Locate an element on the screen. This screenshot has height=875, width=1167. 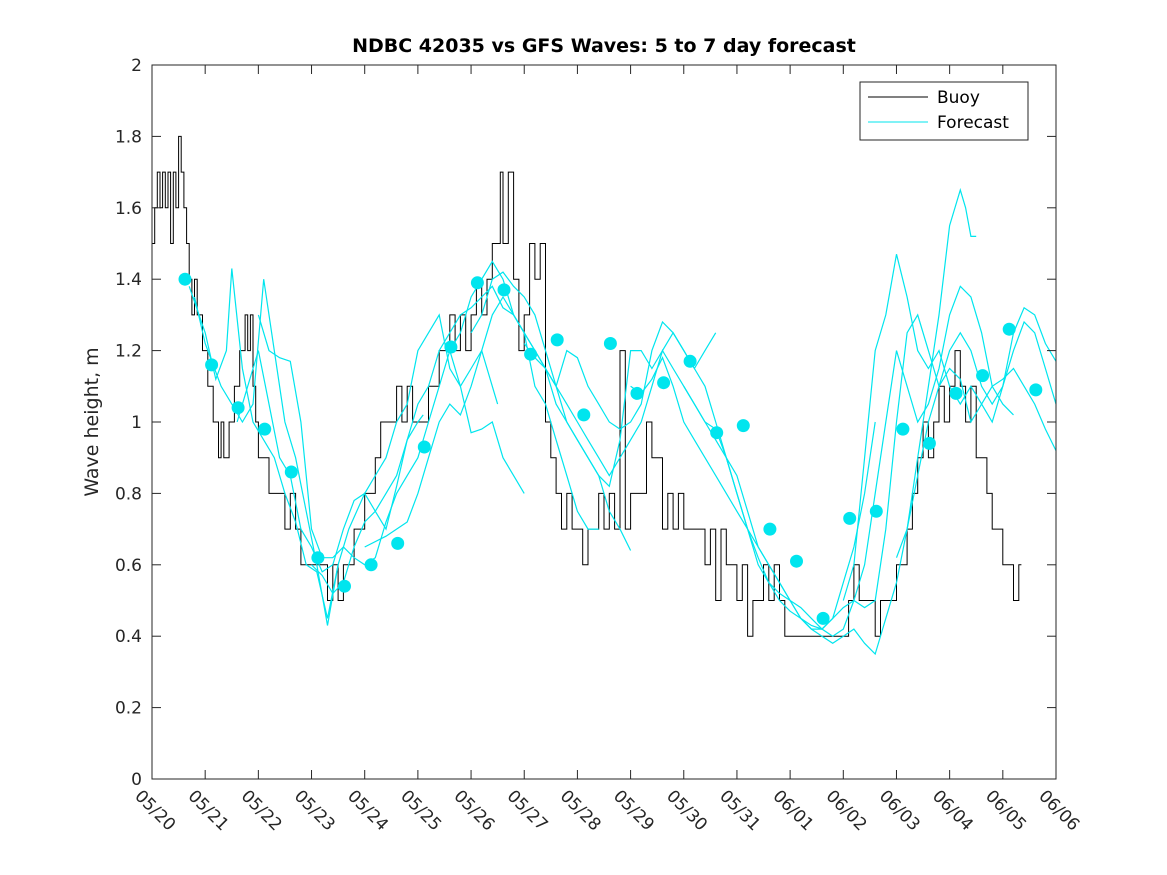
y-tick-label-7: 1.4 is located at coordinates (128, 280).